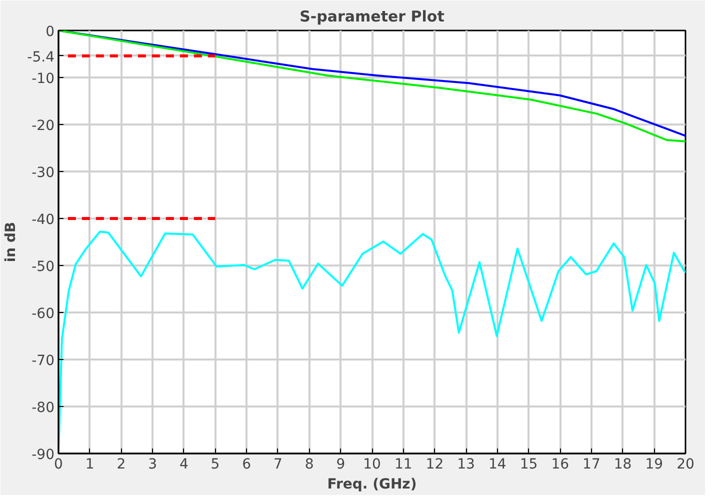  I want to click on x-tick-label: 18, so click(623, 464).